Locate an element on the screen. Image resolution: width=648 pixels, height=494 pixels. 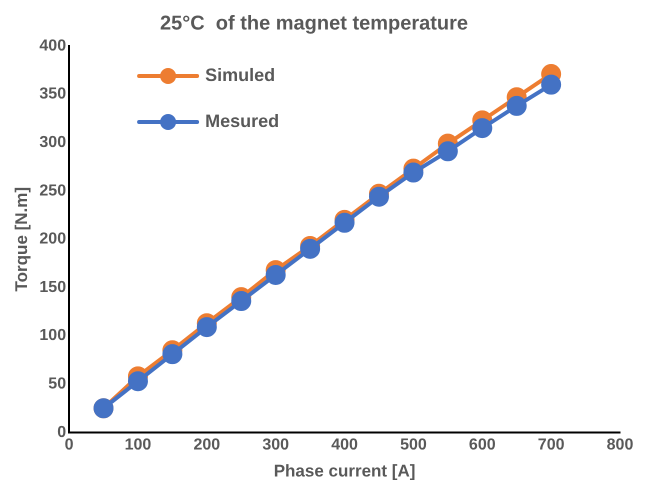
y-tick-label: 300 is located at coordinates (52, 143).